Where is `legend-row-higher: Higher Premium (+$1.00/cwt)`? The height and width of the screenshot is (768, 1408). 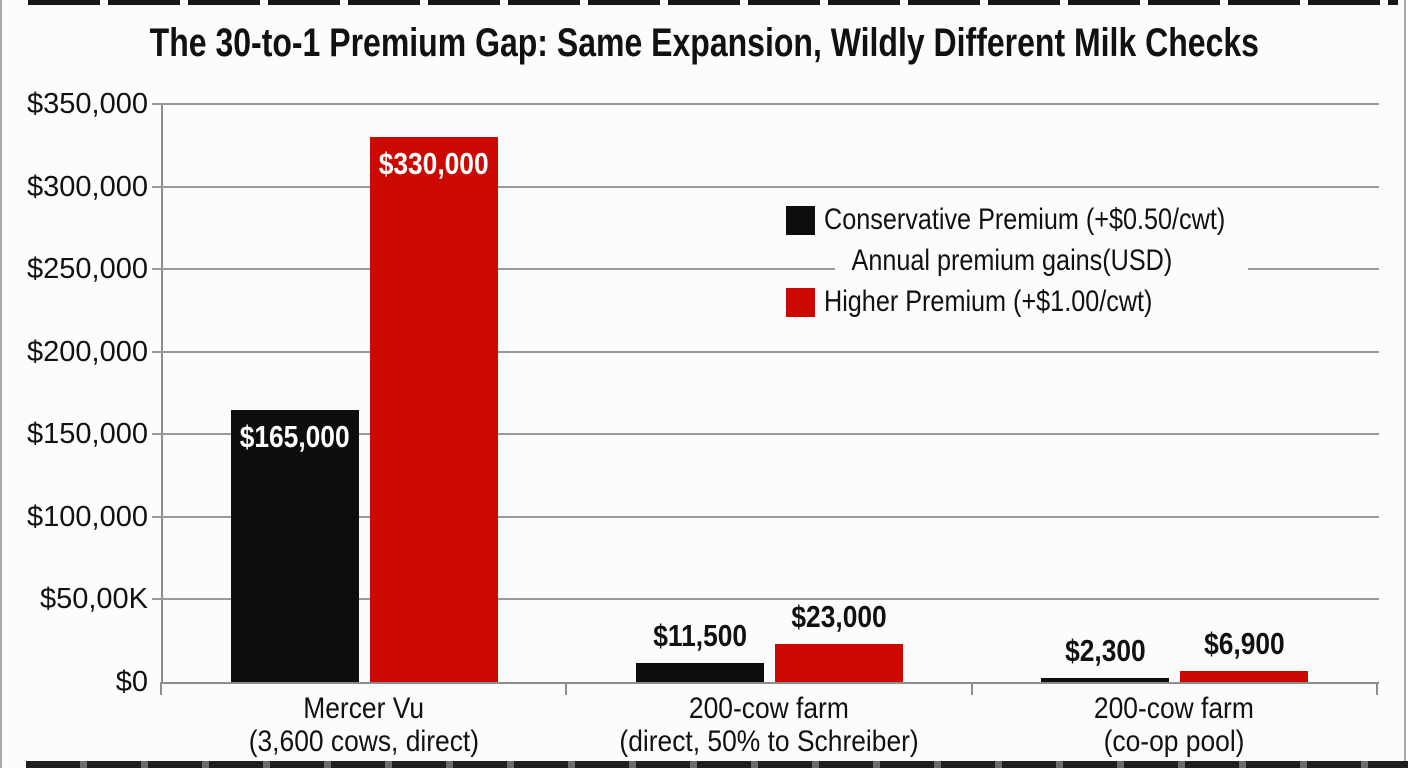 legend-row-higher: Higher Premium (+$1.00/cwt) is located at coordinates (1012, 301).